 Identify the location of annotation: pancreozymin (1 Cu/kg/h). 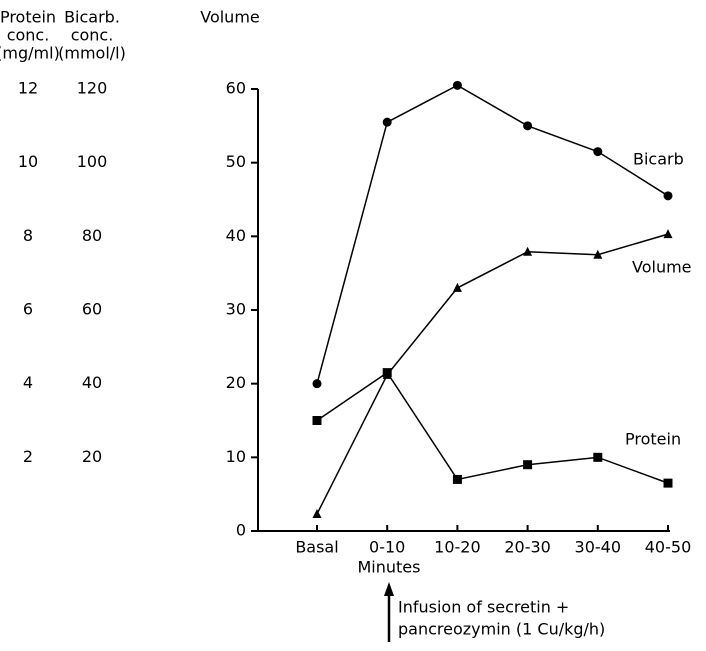
(501, 629).